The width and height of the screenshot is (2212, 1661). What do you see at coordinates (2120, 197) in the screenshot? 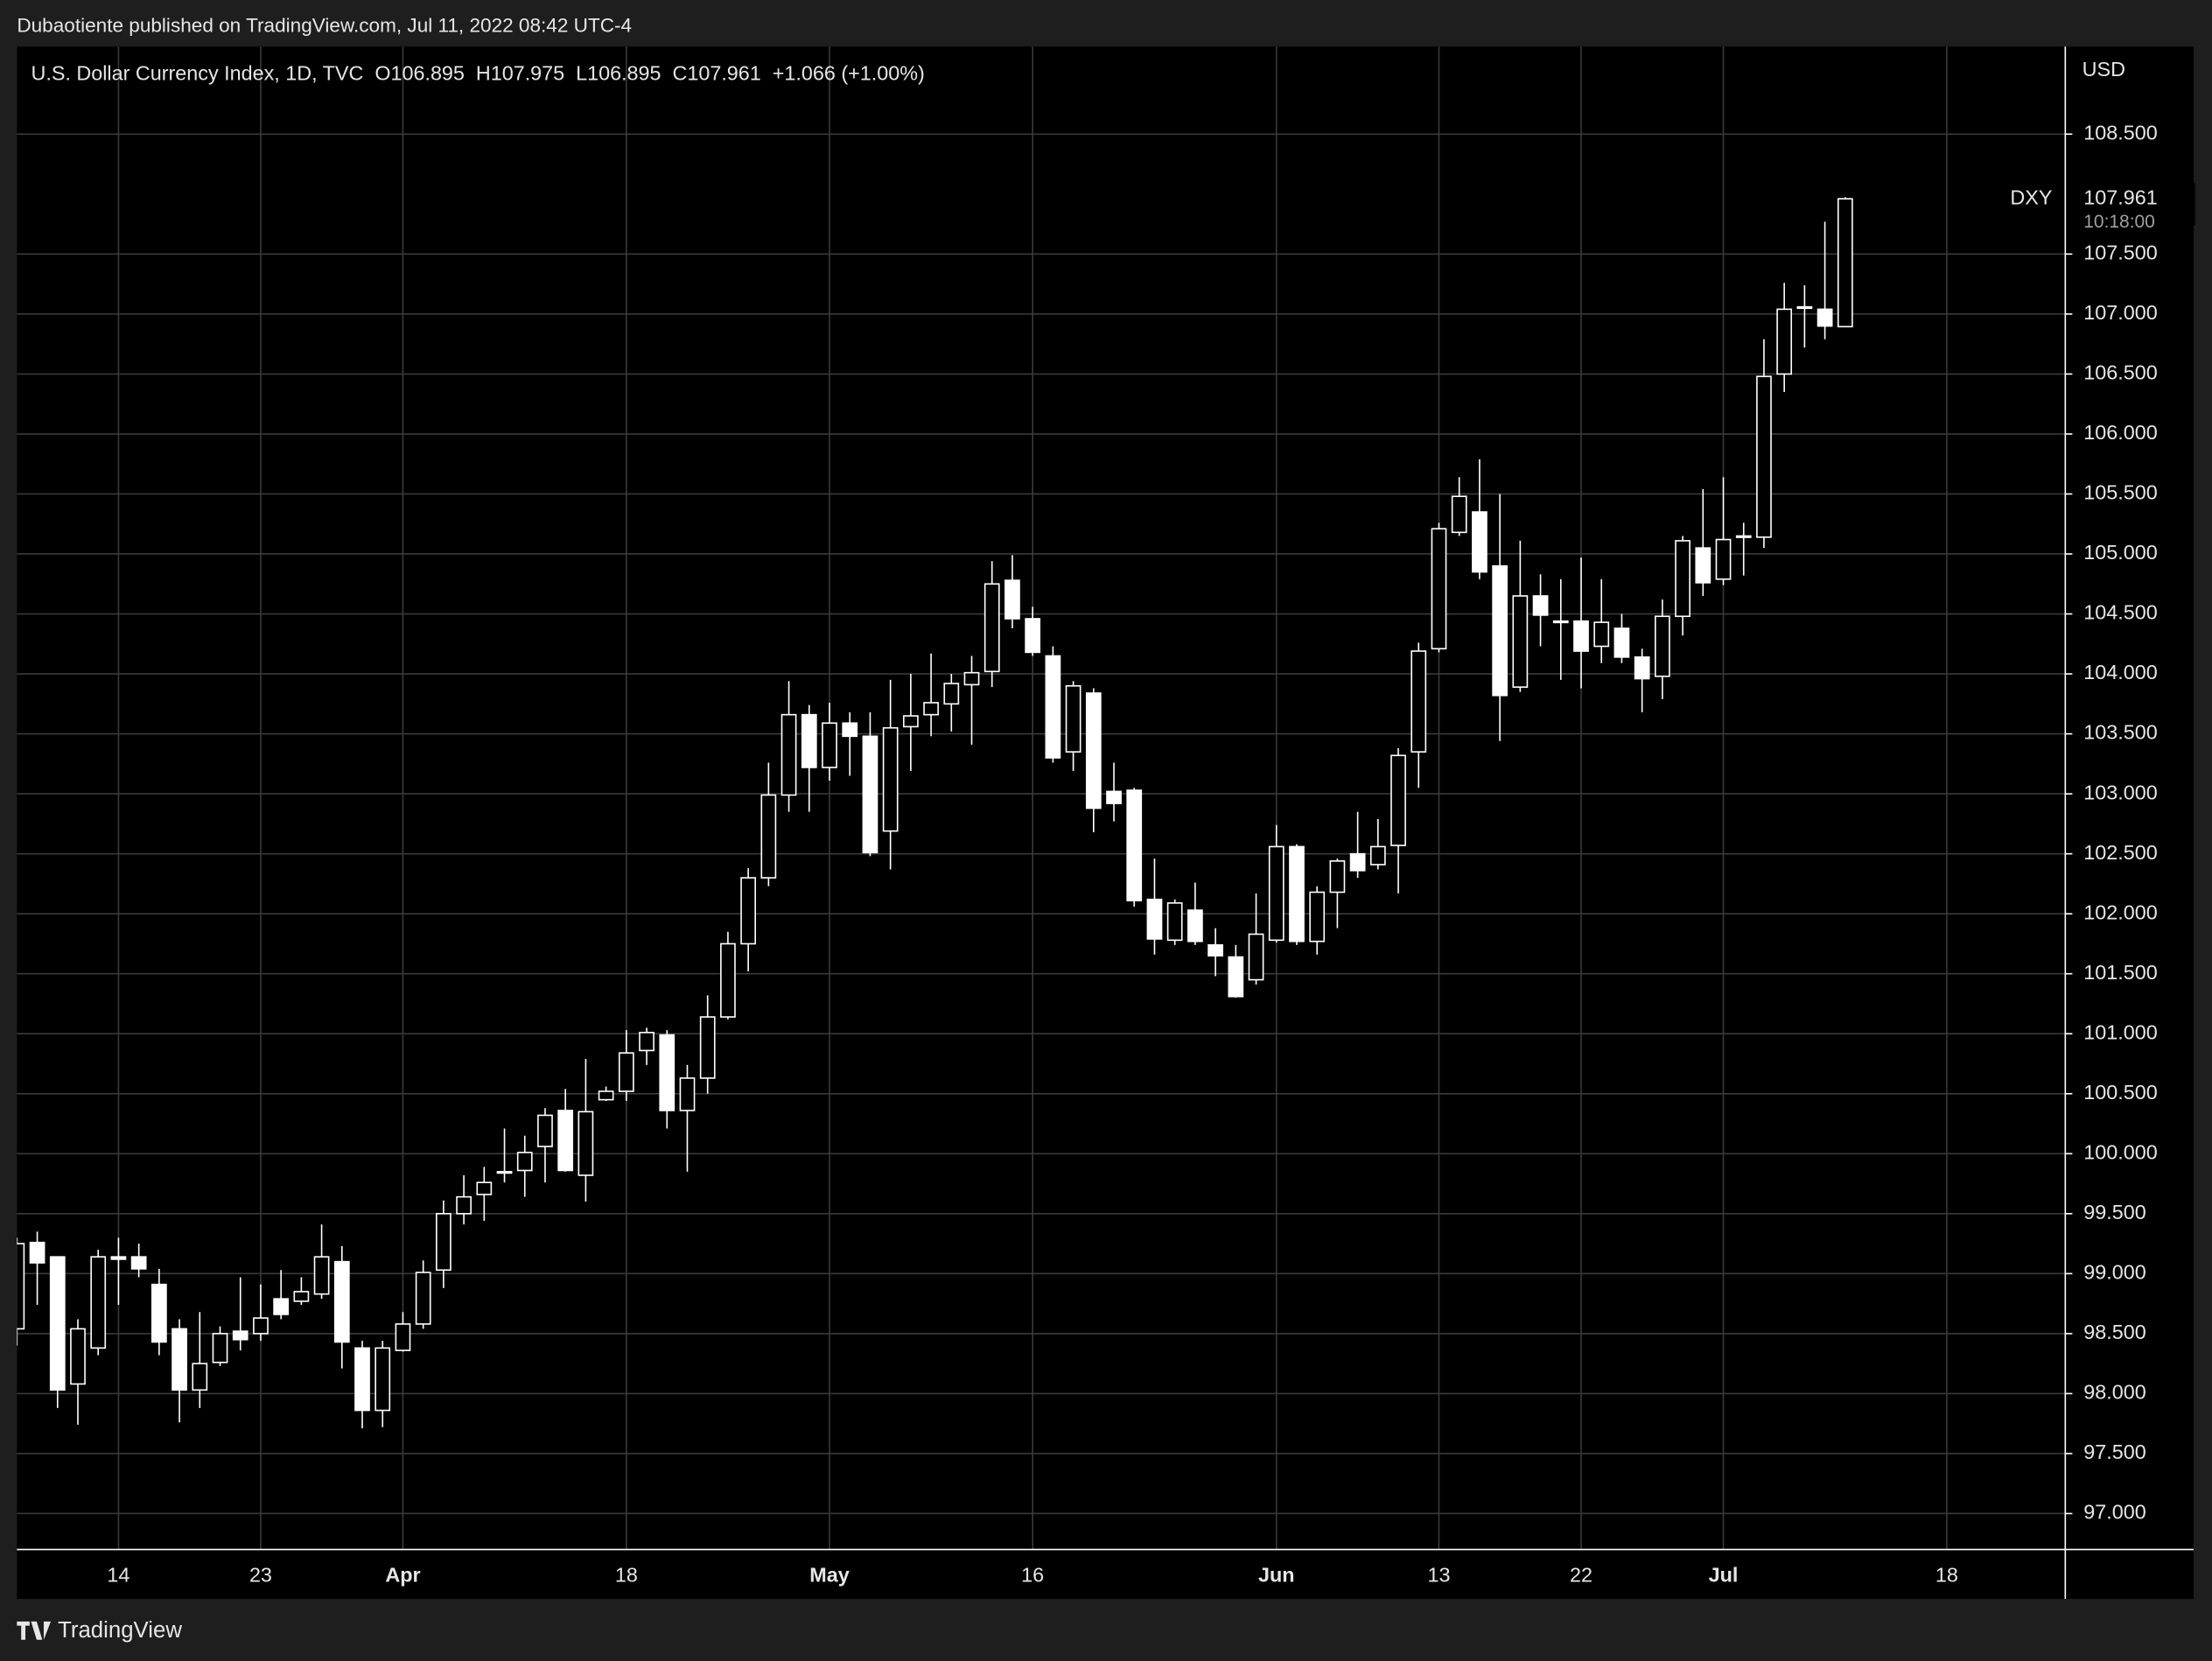
I see `price-marker-value: 107.961` at bounding box center [2120, 197].